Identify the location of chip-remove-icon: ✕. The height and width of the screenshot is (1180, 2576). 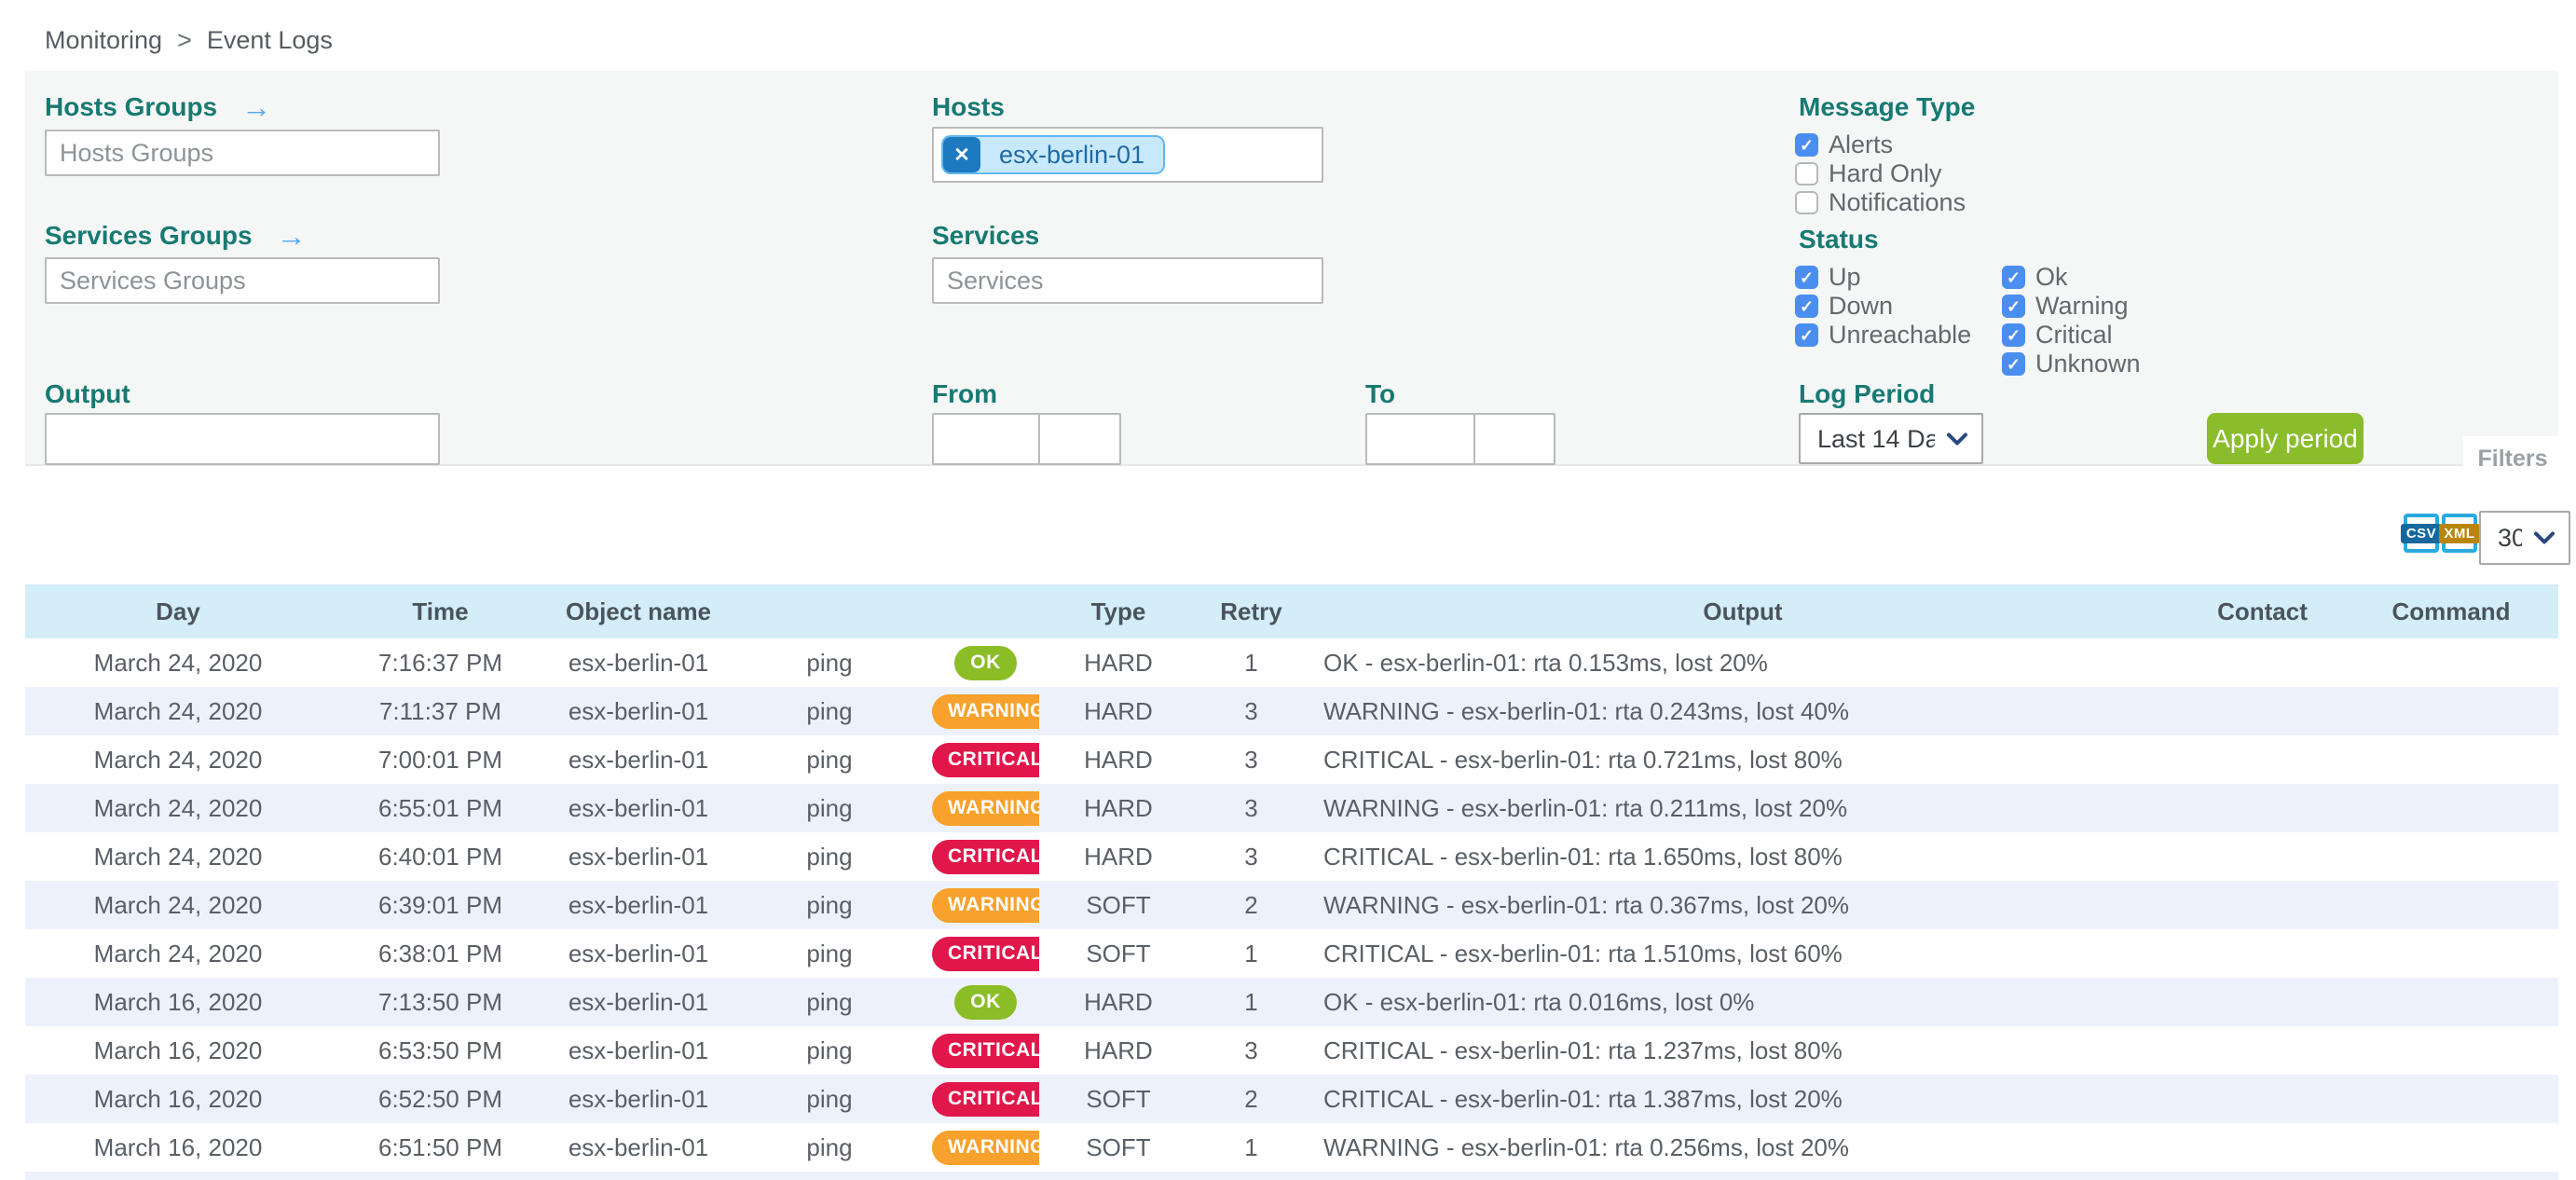
(962, 154).